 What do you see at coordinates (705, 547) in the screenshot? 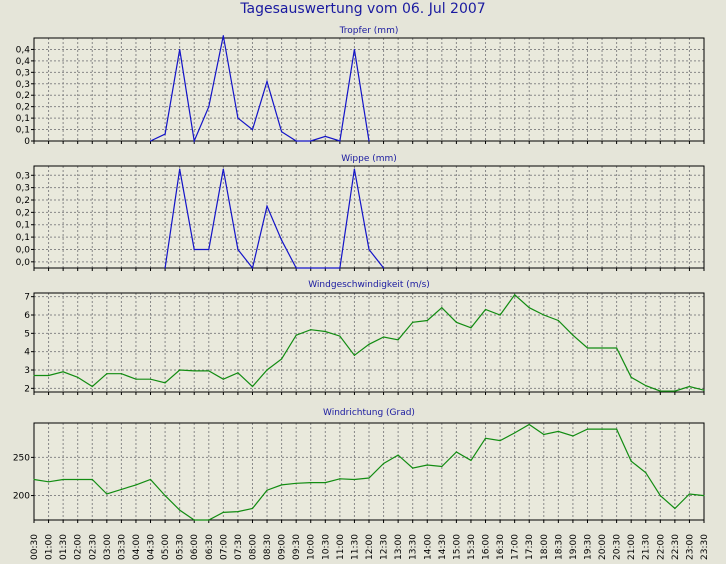
I see `x-tick-label: 23:30` at bounding box center [705, 547].